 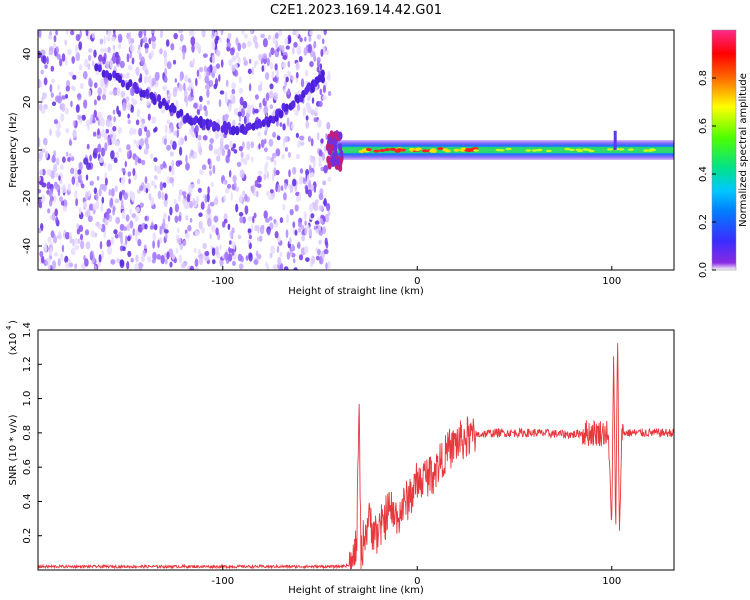 What do you see at coordinates (222, 581) in the screenshot?
I see `snr-x-tick-label: -100` at bounding box center [222, 581].